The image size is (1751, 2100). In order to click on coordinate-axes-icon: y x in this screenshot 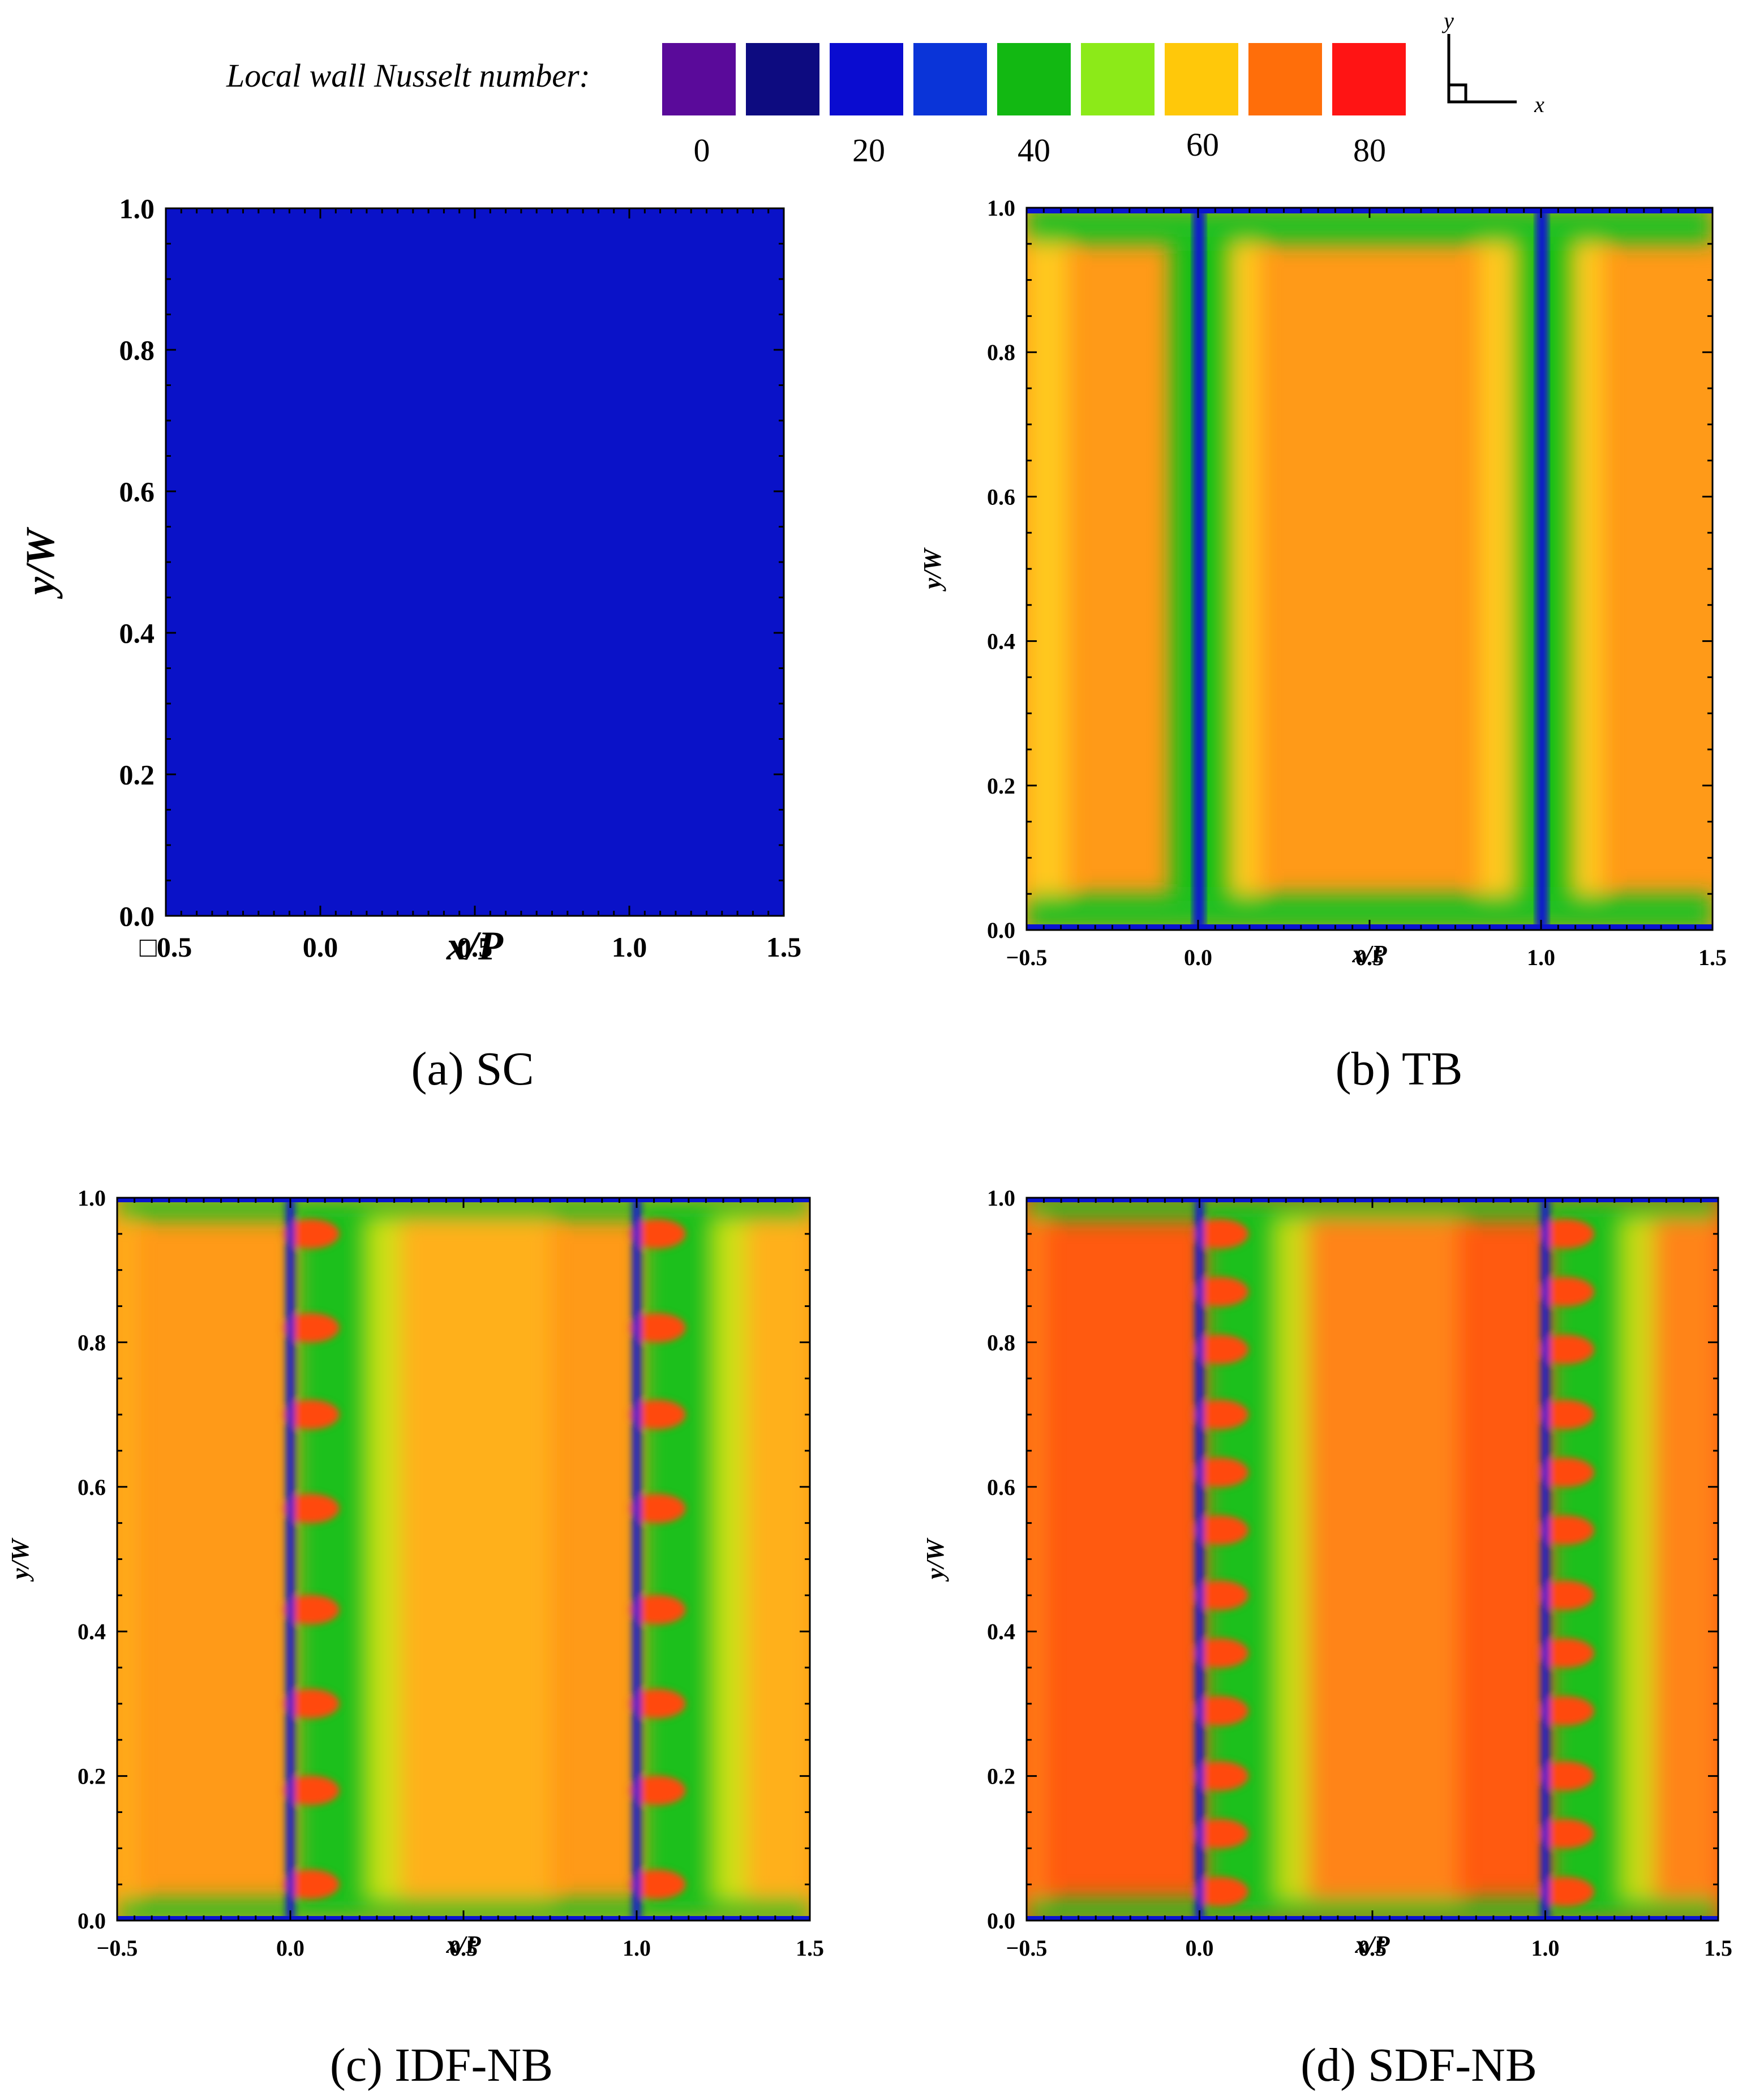, I will do `click(1492, 64)`.